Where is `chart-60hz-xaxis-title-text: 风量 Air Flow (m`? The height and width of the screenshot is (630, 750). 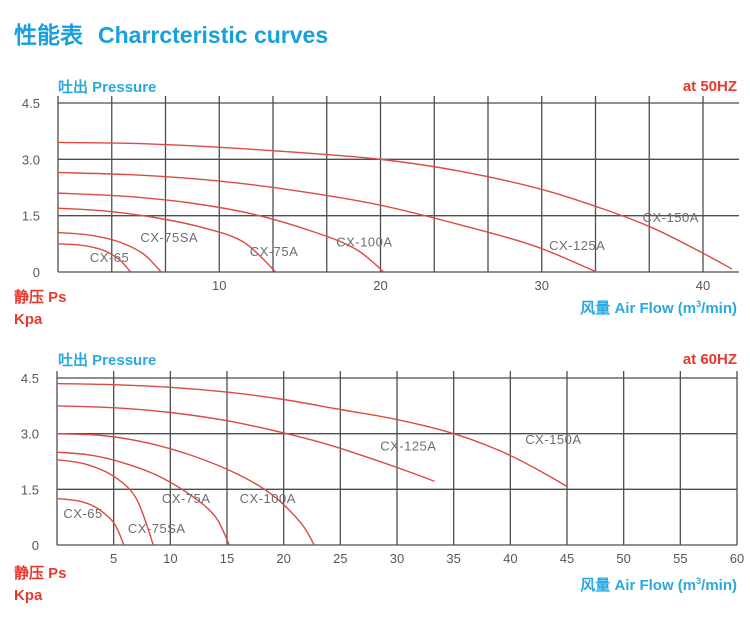 chart-60hz-xaxis-title-text: 风量 Air Flow (m is located at coordinates (638, 585).